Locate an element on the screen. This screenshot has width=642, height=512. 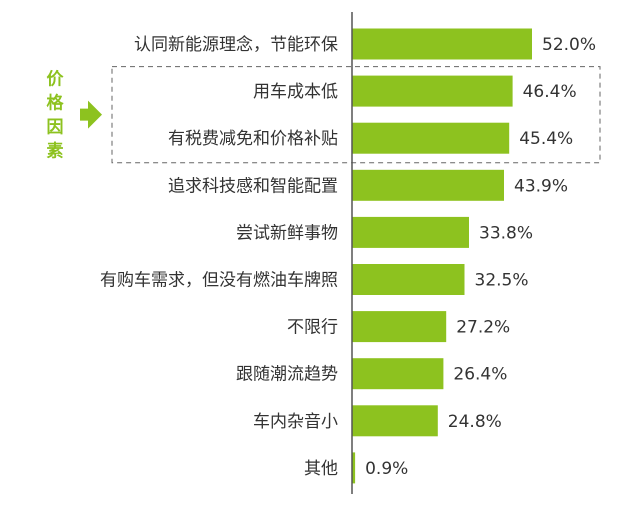
value-label-5: 32.5% is located at coordinates (502, 281).